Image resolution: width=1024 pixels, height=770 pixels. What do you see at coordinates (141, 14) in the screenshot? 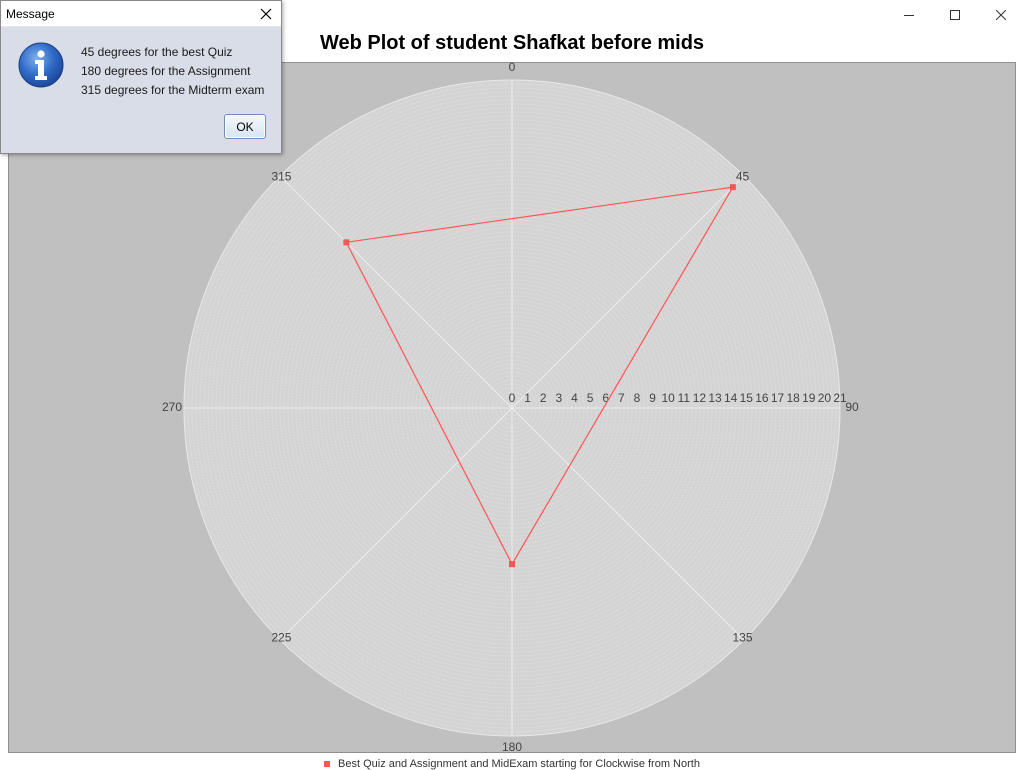
I see `dialog-titlebar: Message` at bounding box center [141, 14].